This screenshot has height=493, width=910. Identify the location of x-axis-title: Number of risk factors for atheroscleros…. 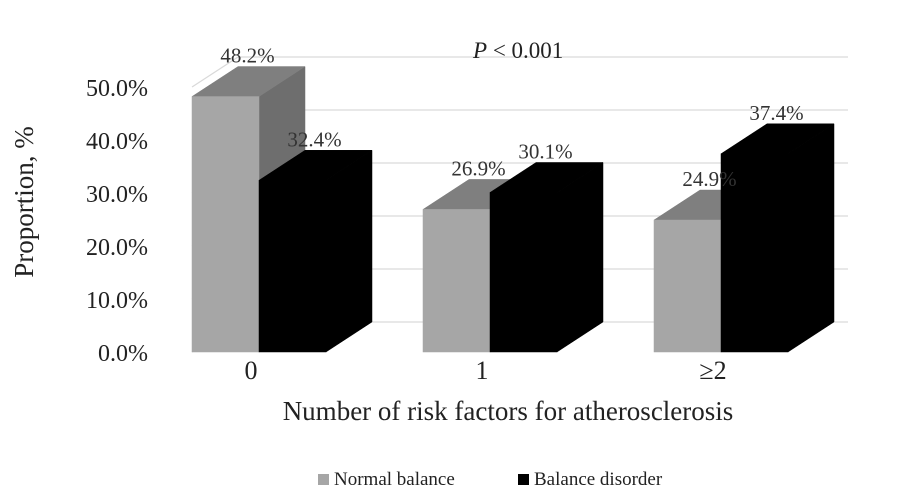
(508, 411).